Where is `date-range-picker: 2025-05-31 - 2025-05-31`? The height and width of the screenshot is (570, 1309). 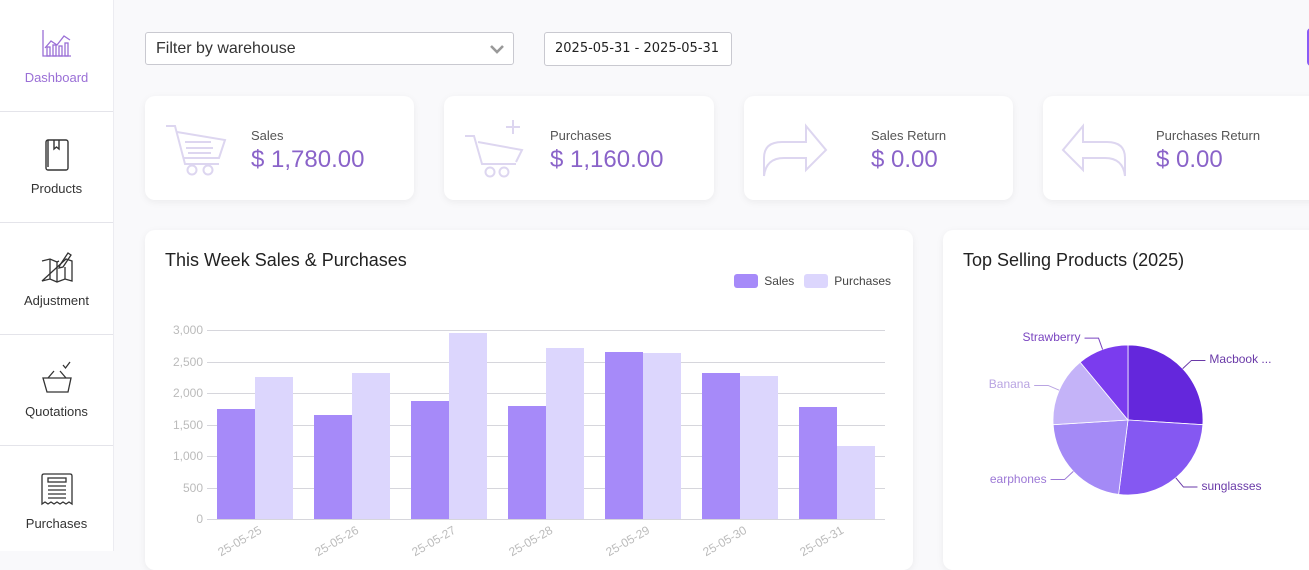 date-range-picker: 2025-05-31 - 2025-05-31 is located at coordinates (638, 49).